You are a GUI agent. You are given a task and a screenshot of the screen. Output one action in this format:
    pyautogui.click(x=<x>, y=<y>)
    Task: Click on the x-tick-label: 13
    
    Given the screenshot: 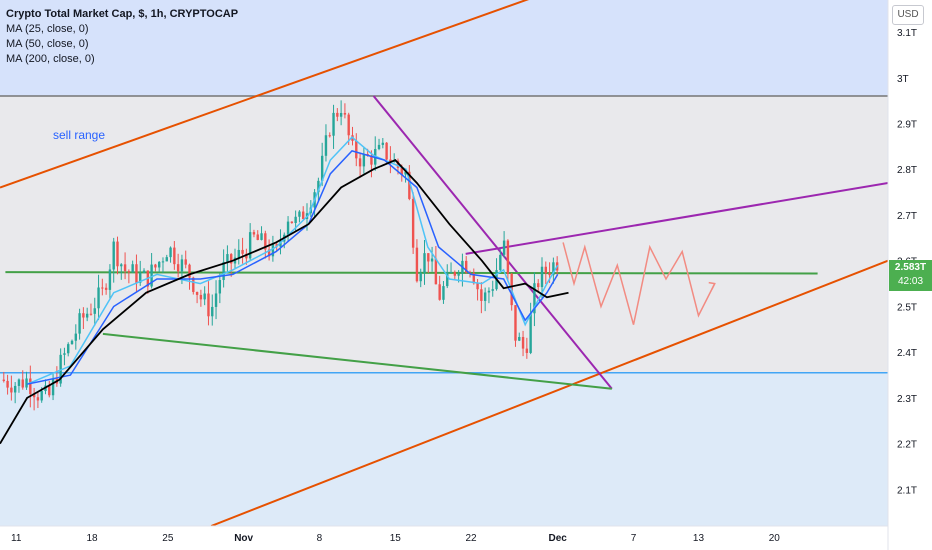 What is the action you would take?
    pyautogui.click(x=699, y=538)
    